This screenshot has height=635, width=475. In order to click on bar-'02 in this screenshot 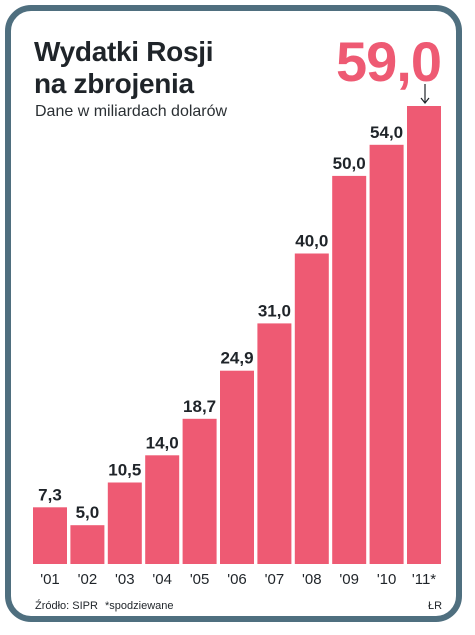, I will do `click(87, 544)`.